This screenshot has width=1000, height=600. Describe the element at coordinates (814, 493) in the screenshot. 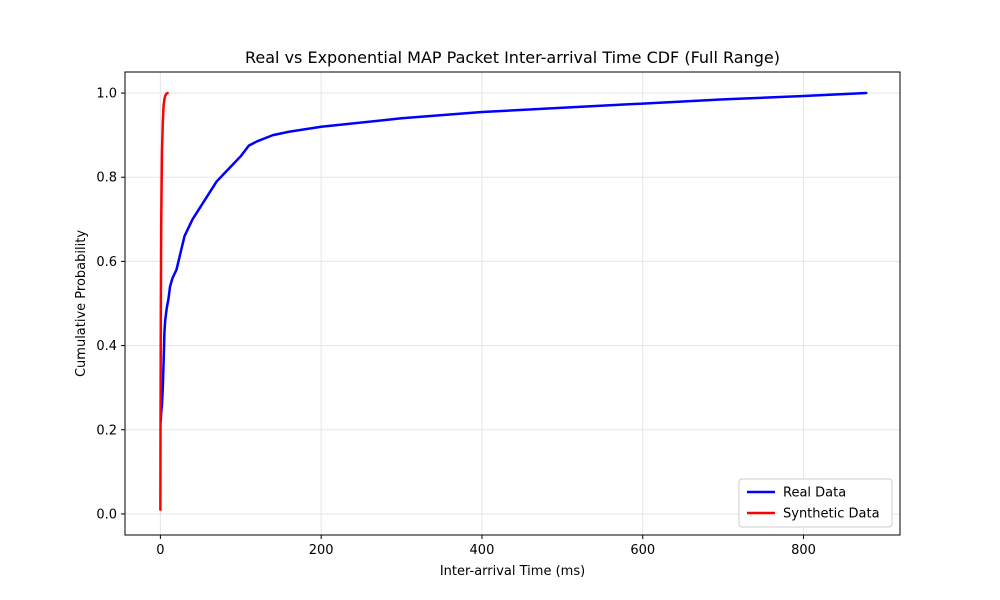

I see `legend-label-real-data: Real Data` at that location.